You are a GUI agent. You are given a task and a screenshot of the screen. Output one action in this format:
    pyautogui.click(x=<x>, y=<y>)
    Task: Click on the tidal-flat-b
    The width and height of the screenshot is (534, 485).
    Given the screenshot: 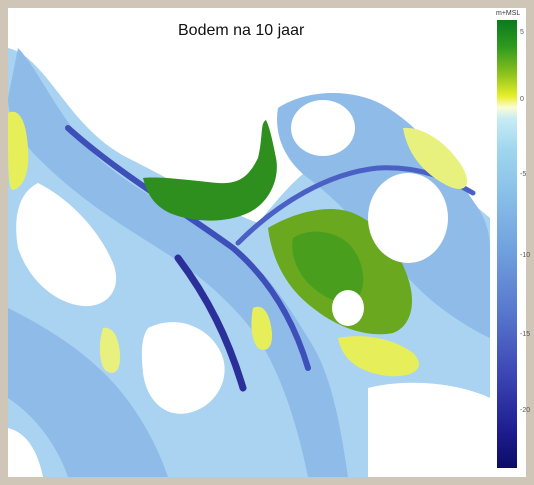 What is the action you would take?
    pyautogui.click(x=435, y=158)
    